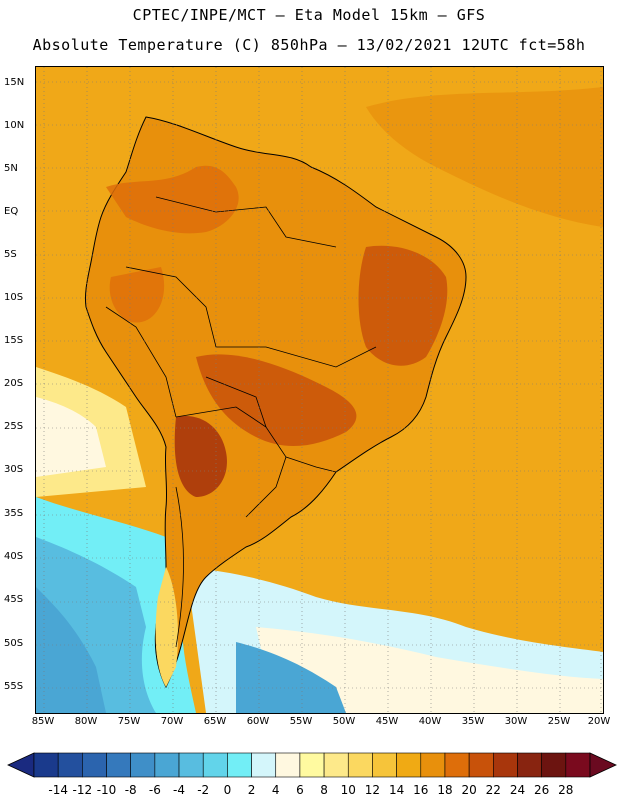  What do you see at coordinates (473, 721) in the screenshot?
I see `lon-label: 35W` at bounding box center [473, 721].